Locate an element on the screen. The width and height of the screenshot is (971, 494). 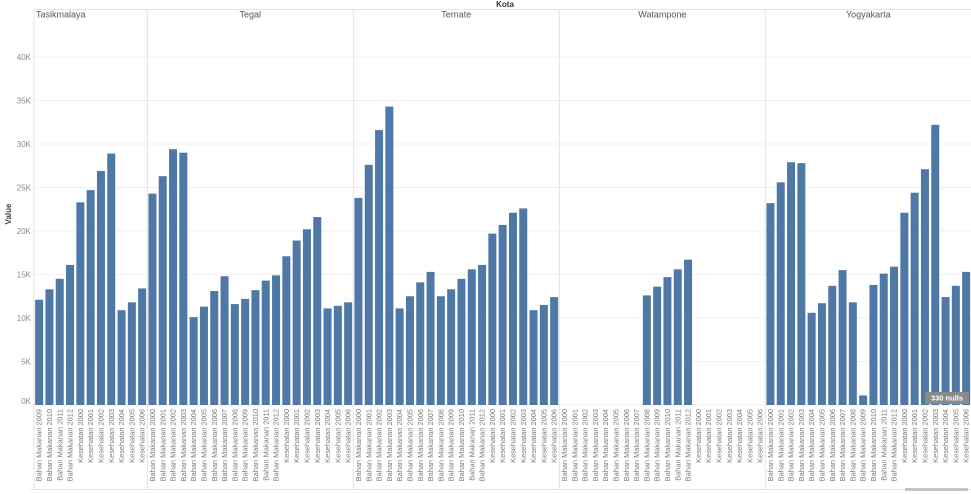
x-category-label: Bahan Makanan 2002 is located at coordinates (585, 445).